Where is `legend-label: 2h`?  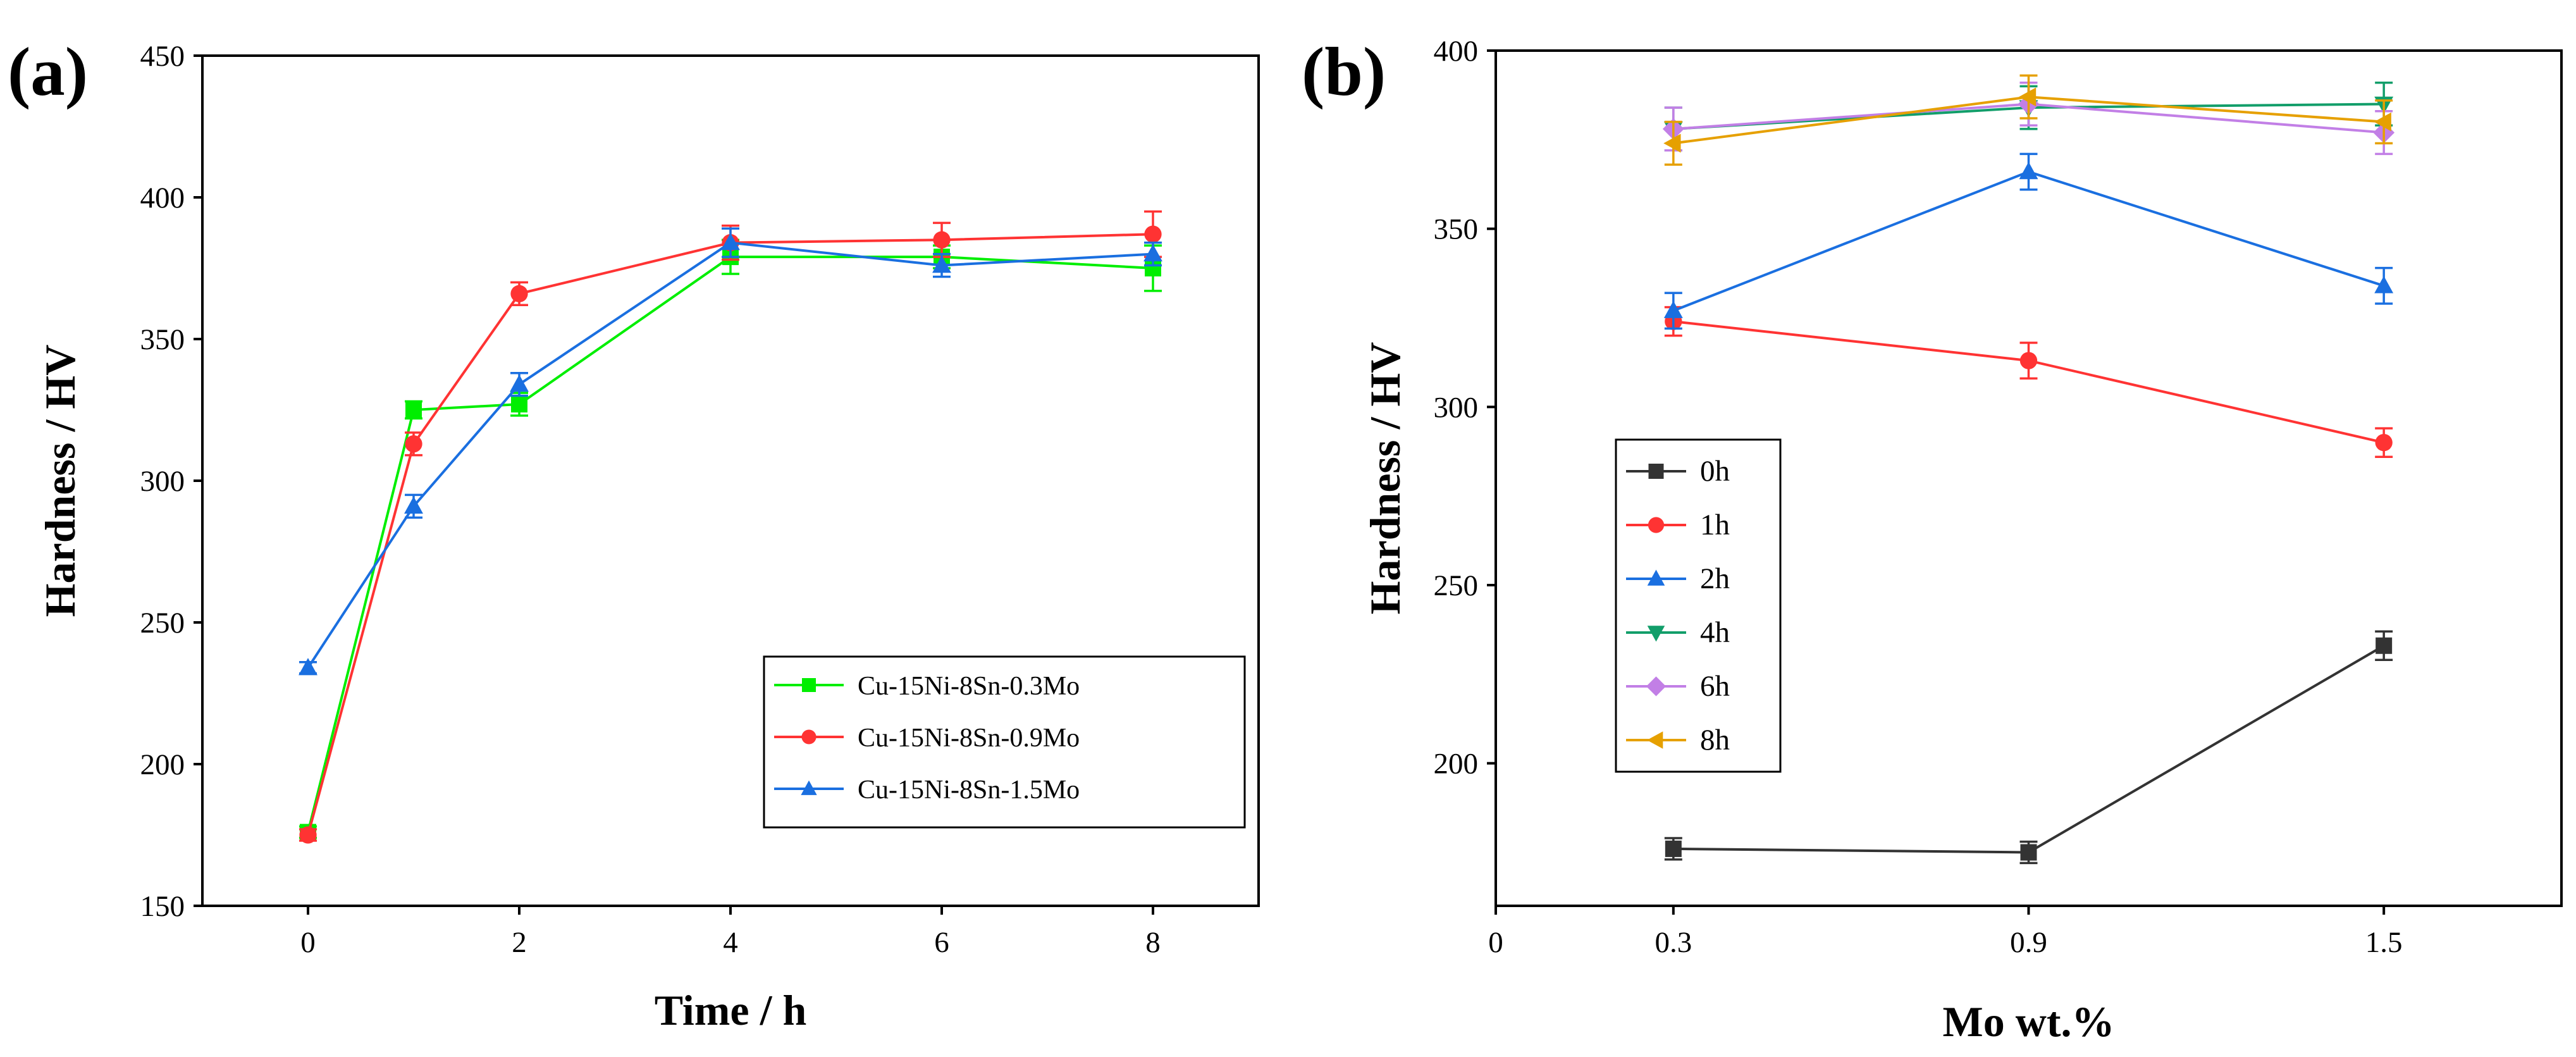 legend-label: 2h is located at coordinates (1715, 578).